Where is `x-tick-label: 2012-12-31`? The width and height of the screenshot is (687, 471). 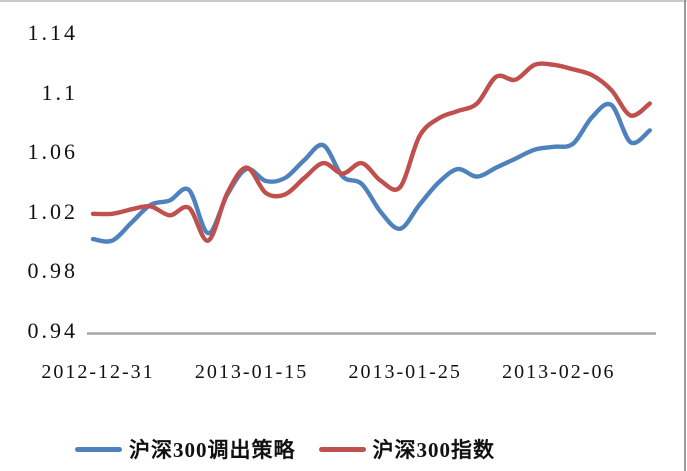
x-tick-label: 2012-12-31 is located at coordinates (98, 372).